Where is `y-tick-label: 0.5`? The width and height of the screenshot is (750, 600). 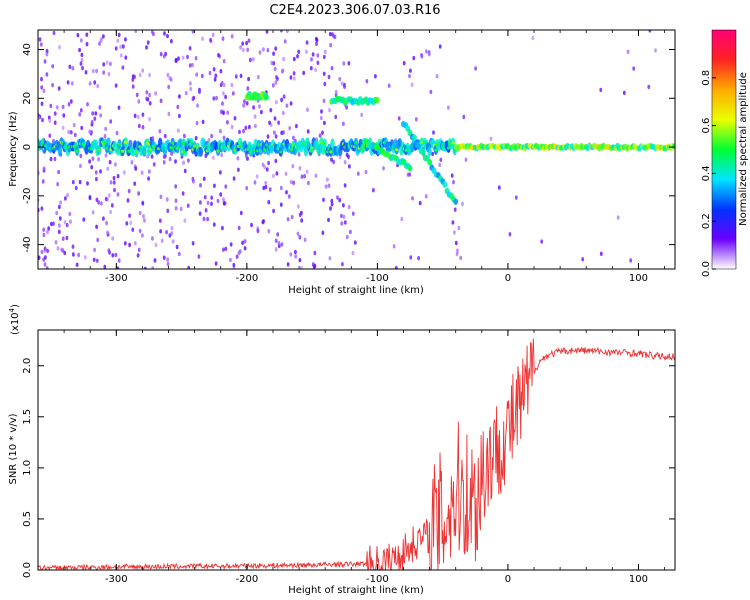 y-tick-label: 0.5 is located at coordinates (27, 519).